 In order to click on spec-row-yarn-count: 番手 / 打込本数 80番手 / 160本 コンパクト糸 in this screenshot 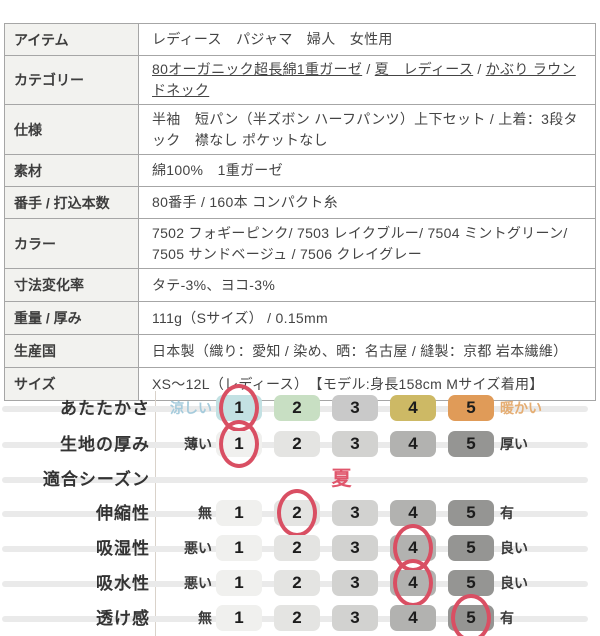, I will do `click(300, 202)`.